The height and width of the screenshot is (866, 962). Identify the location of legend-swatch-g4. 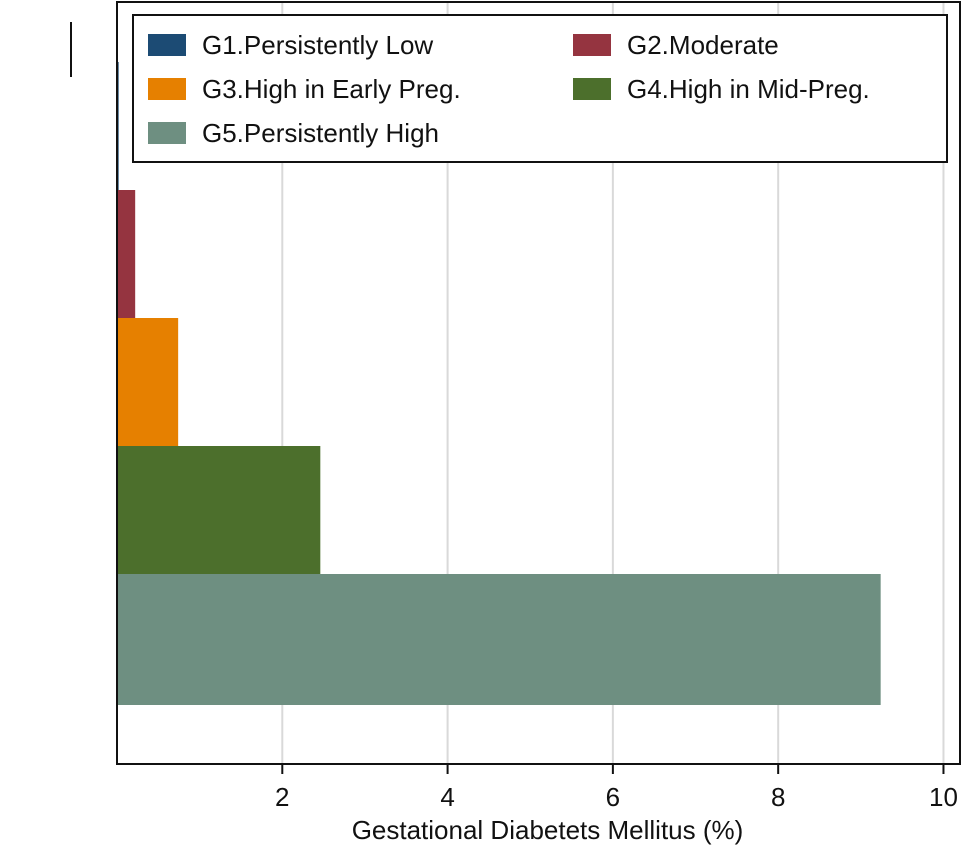
(592, 89).